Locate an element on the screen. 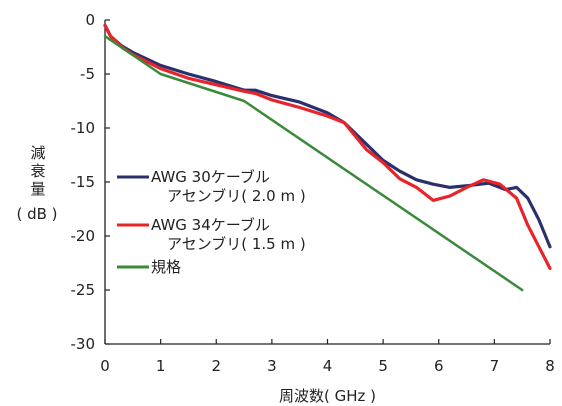 The width and height of the screenshot is (562, 406). y-tick-label: 0 is located at coordinates (90, 20).